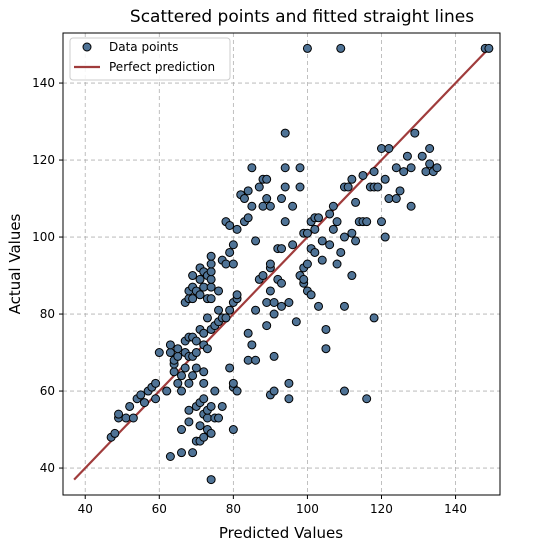 The height and width of the screenshot is (548, 550). I want to click on legend-box, so click(150, 59).